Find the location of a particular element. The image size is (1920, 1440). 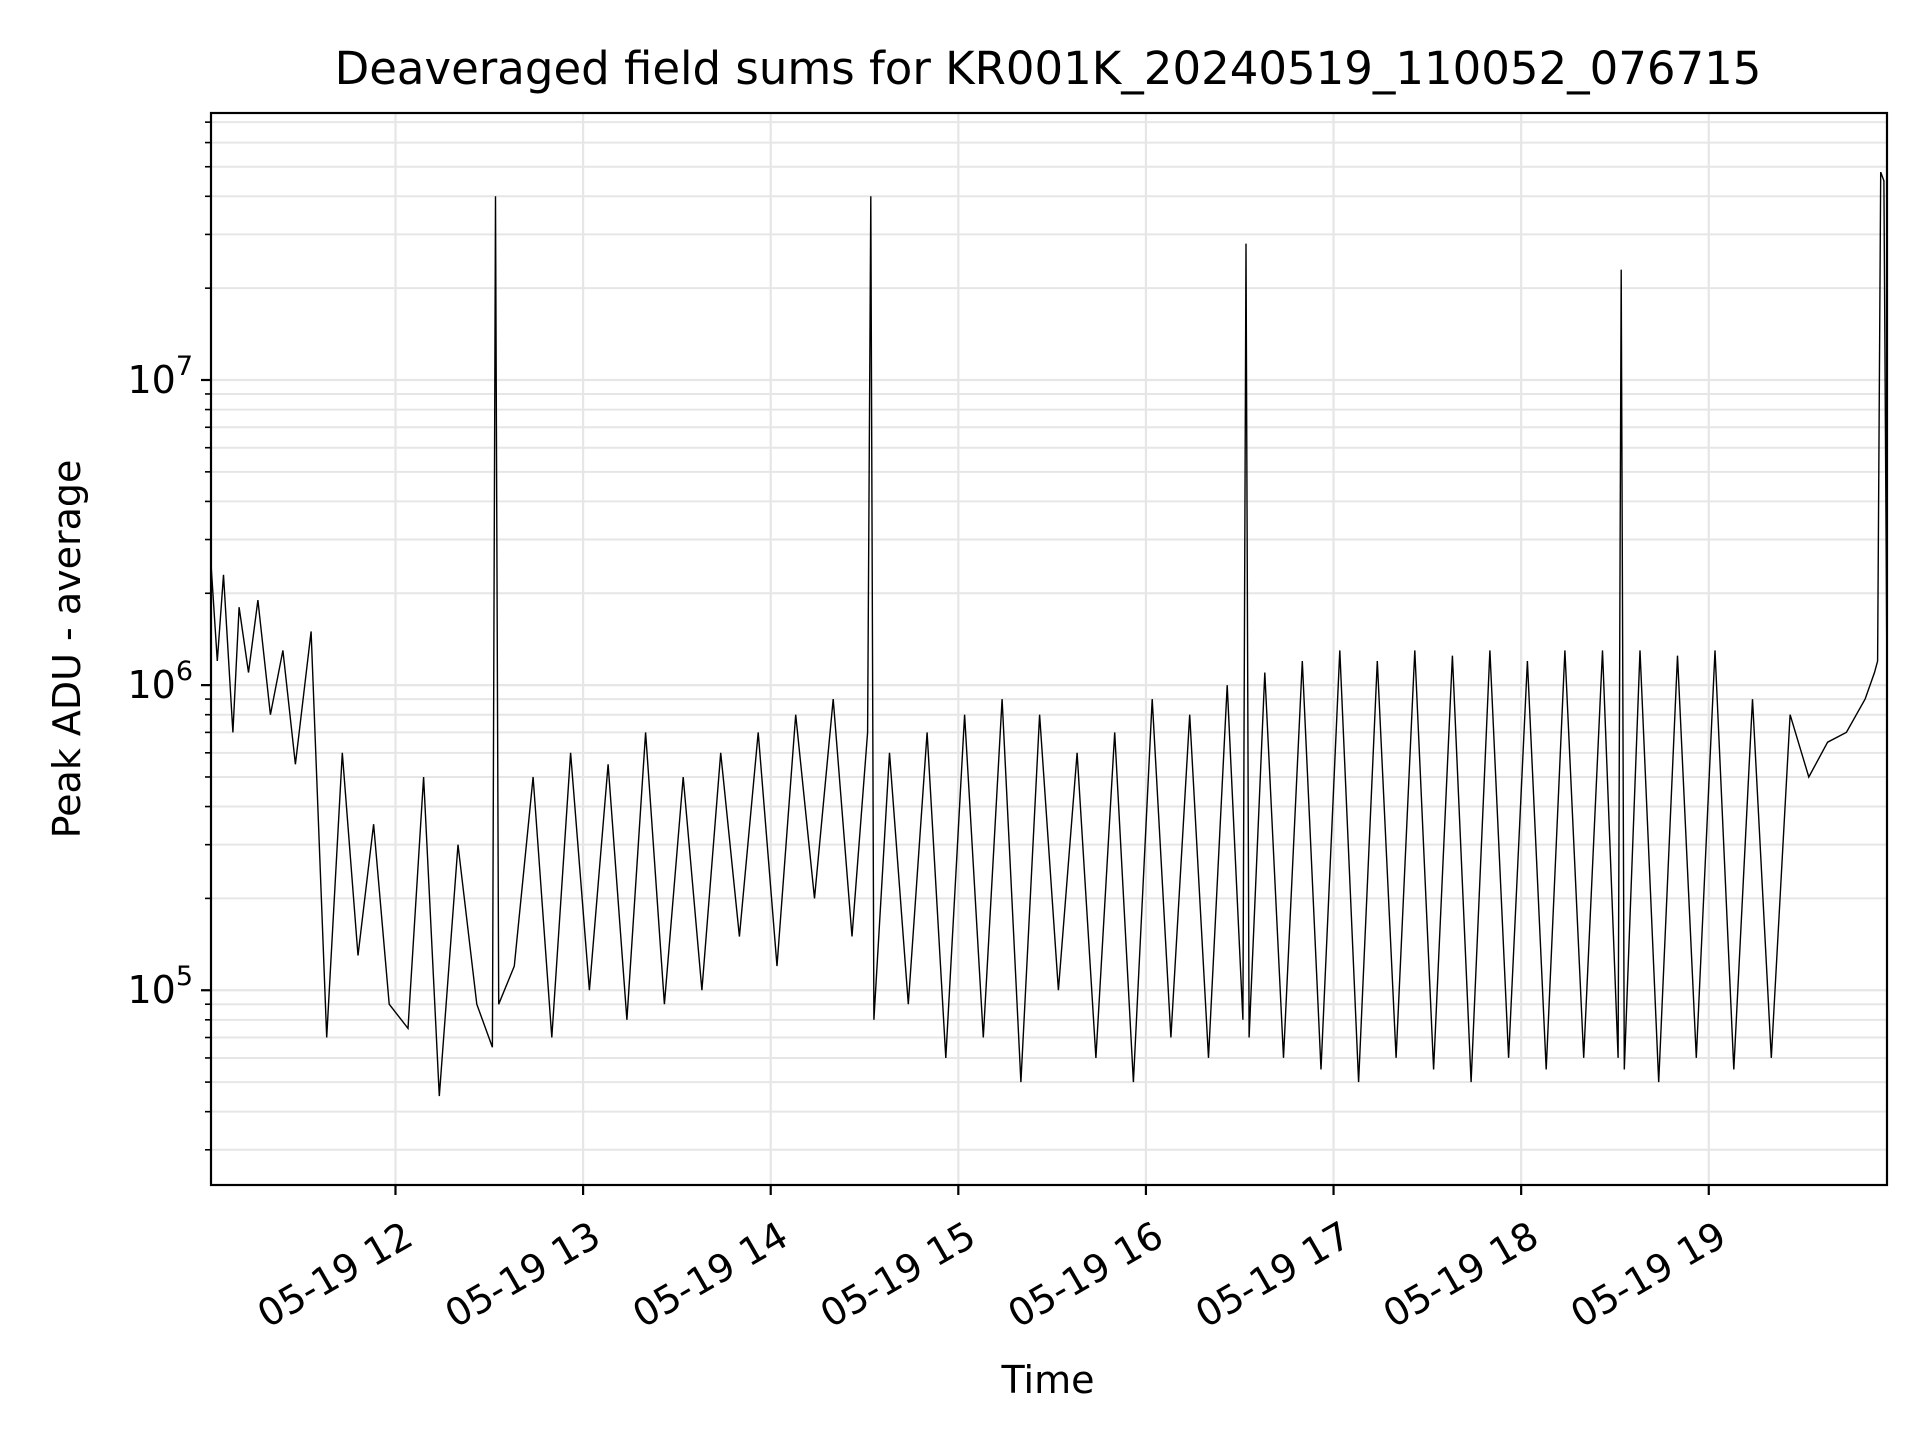

y-axis-label: Peak ADU - average is located at coordinates (67, 649).